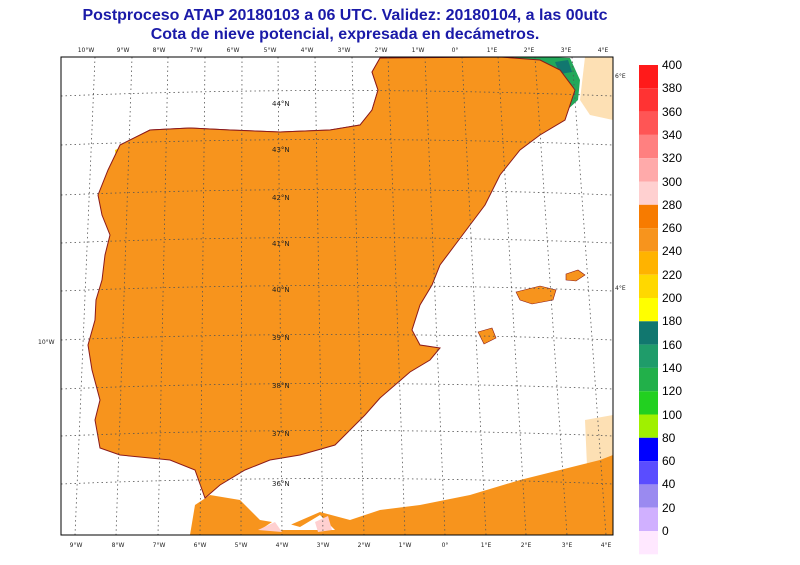 The height and width of the screenshot is (565, 800). Describe the element at coordinates (281, 198) in the screenshot. I see `lat-label-42: 42°N` at that location.